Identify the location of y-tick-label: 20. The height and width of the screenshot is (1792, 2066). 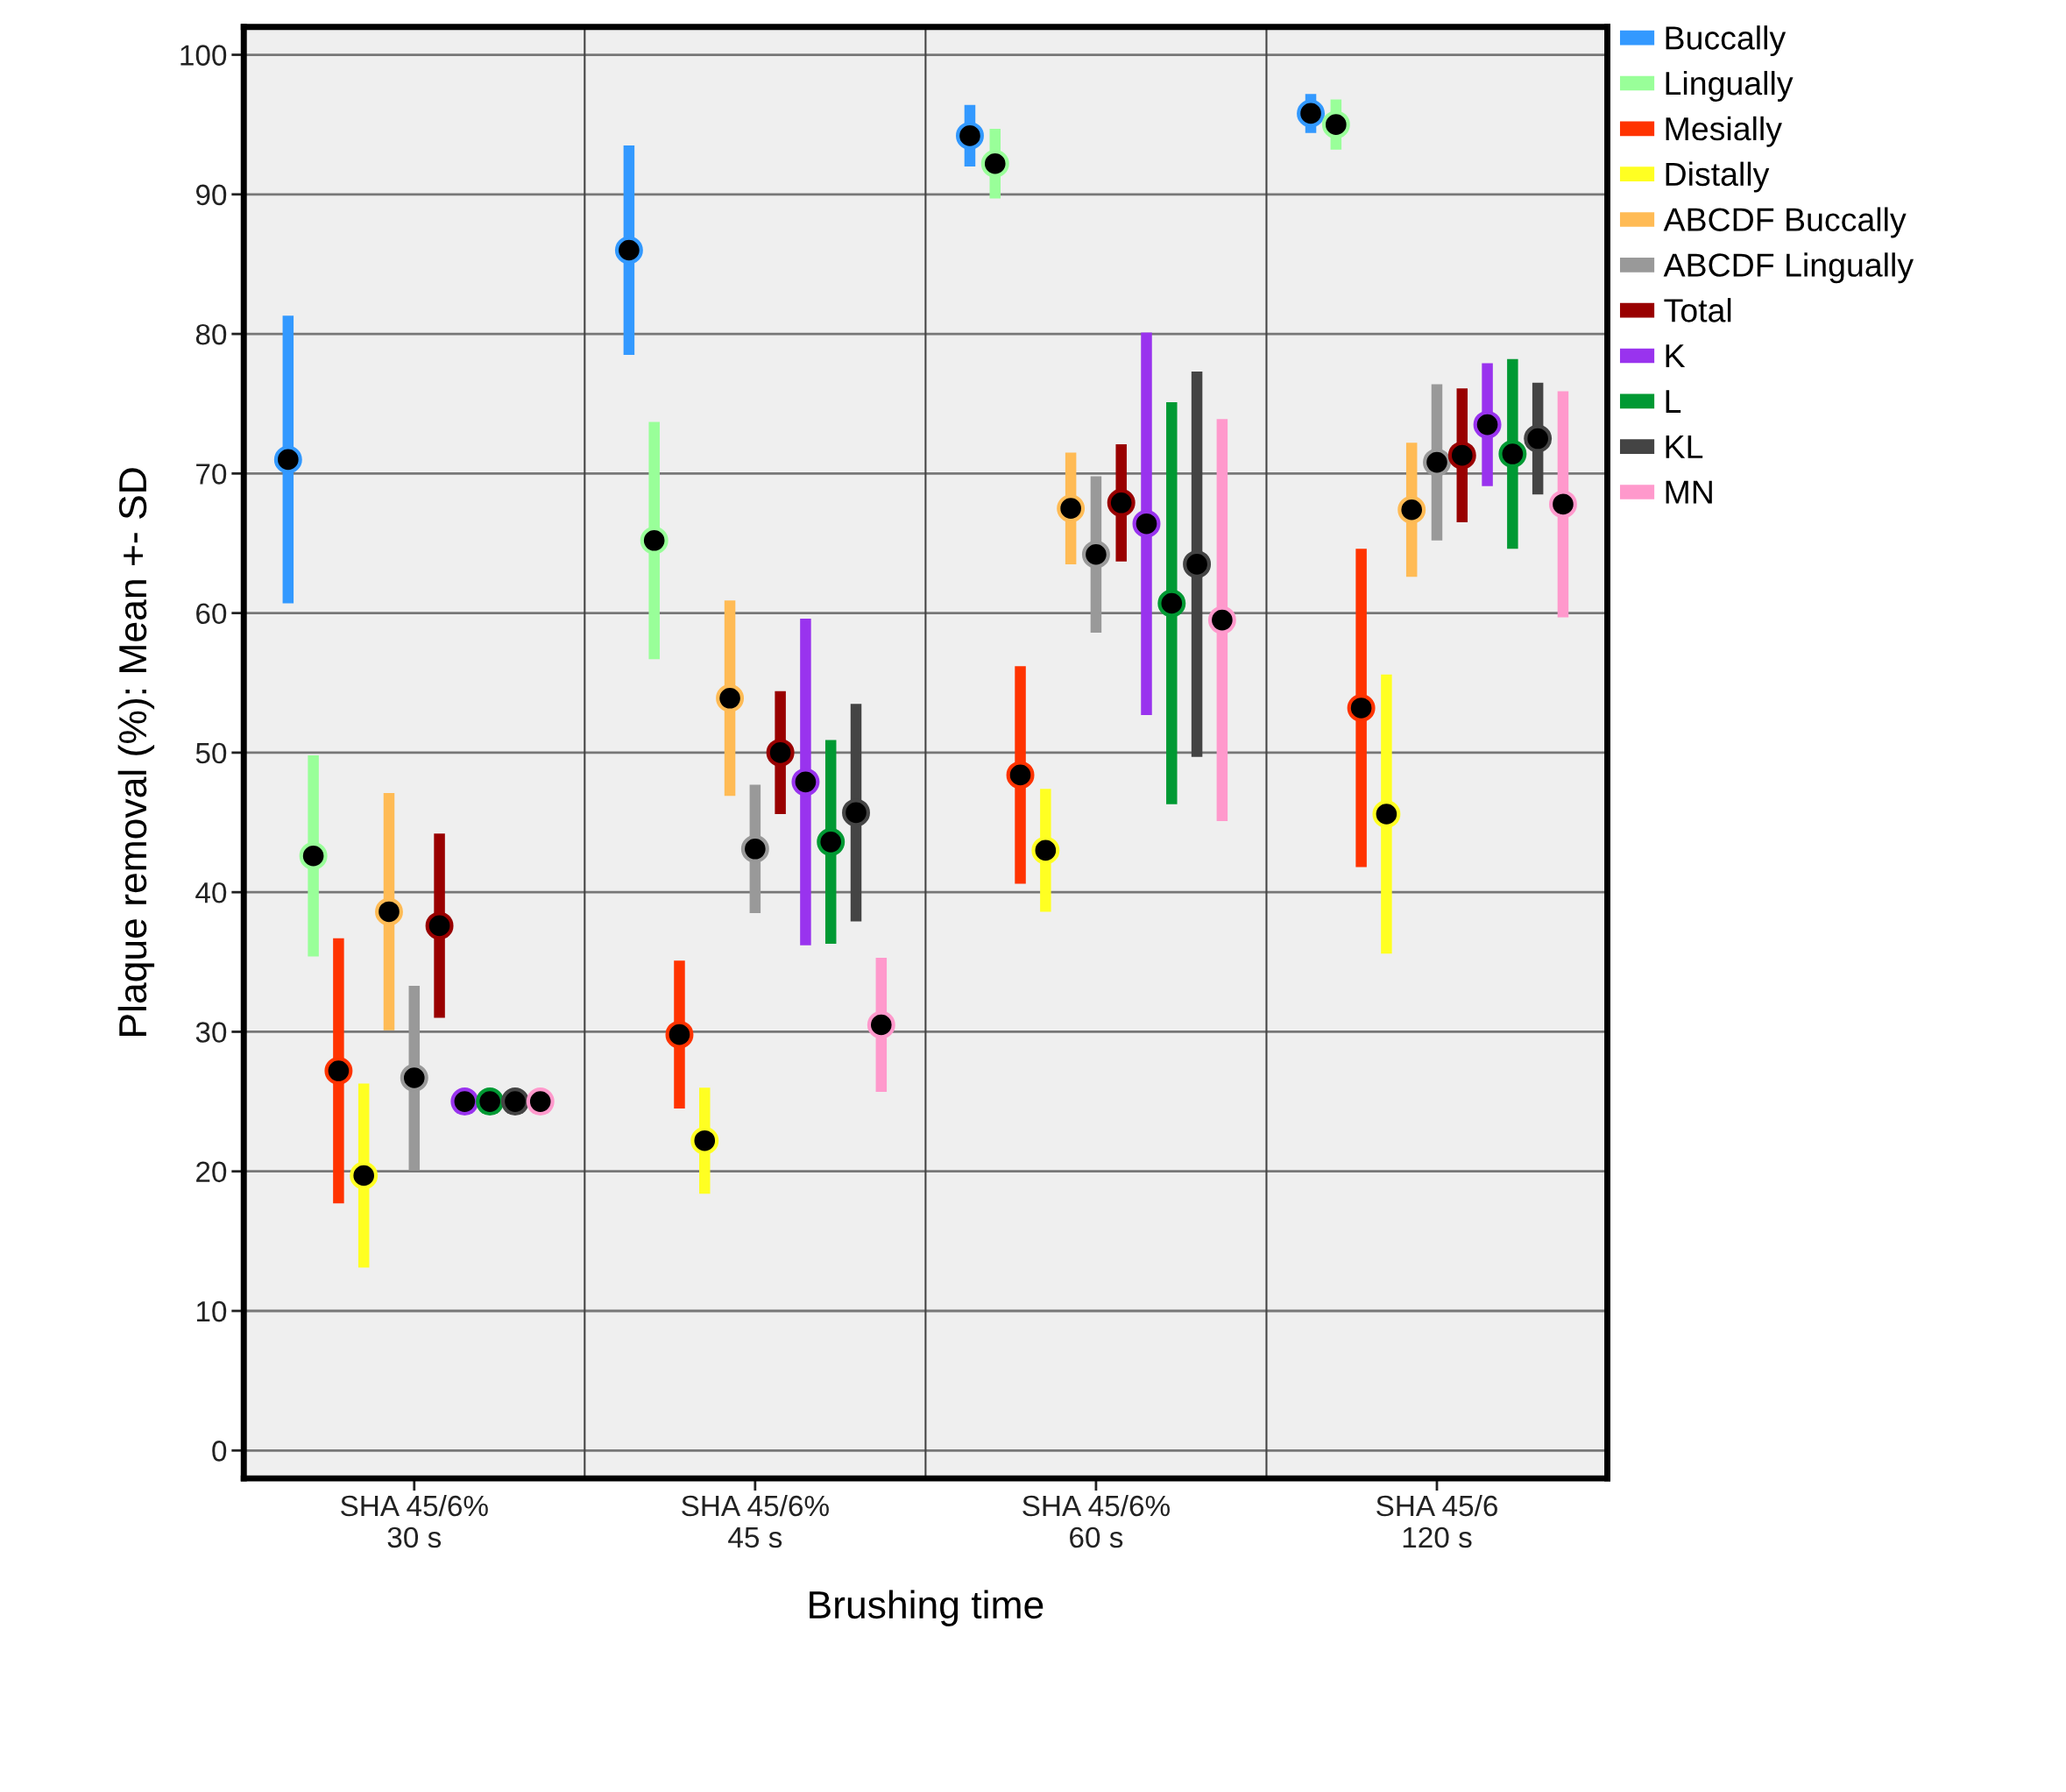
(211, 1172).